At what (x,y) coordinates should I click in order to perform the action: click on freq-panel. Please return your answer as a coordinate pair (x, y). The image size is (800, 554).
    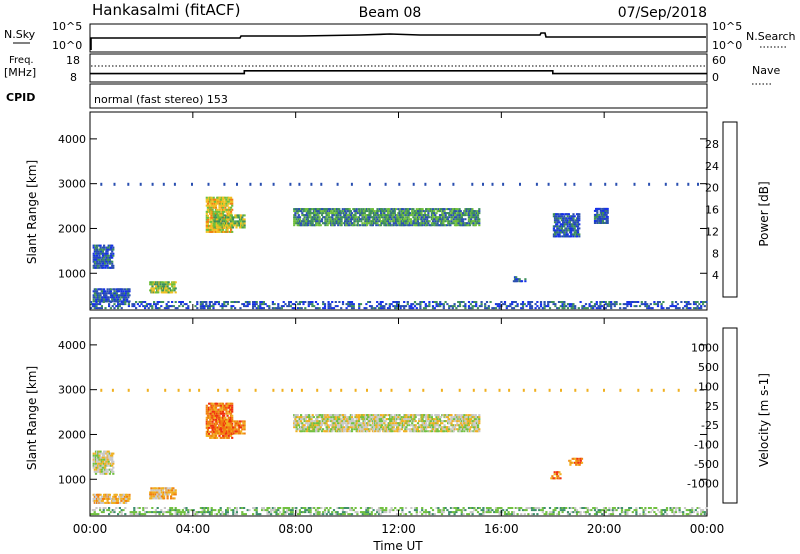
    Looking at the image, I should click on (398, 68).